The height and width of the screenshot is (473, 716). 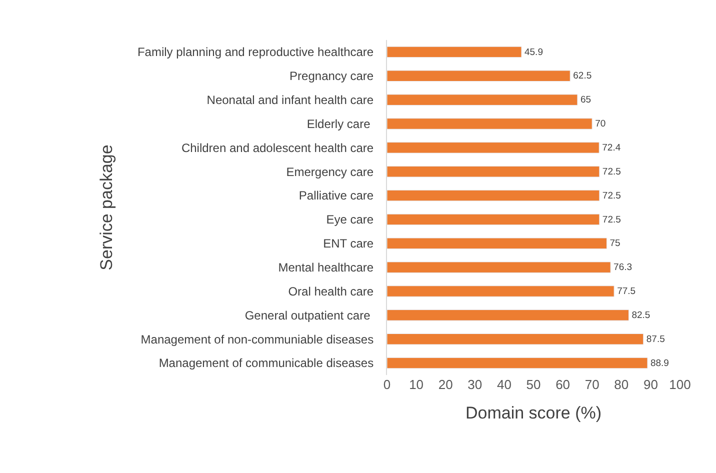 I want to click on x-tick-label: 40, so click(x=504, y=384).